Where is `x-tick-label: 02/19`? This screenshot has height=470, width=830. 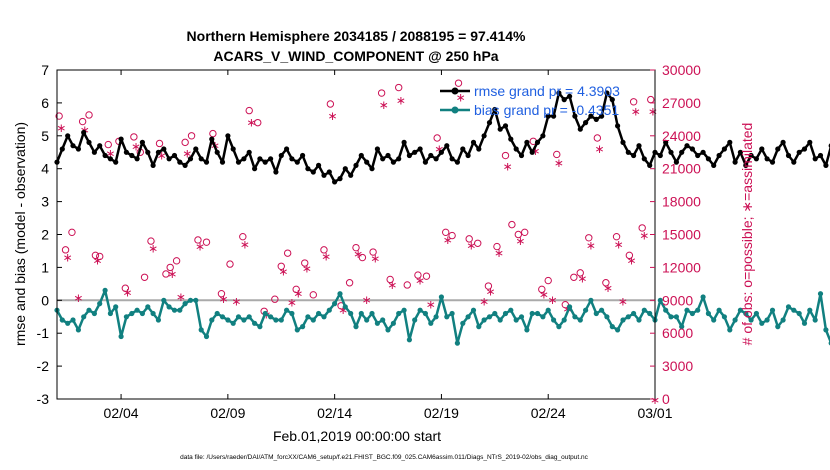 x-tick-label: 02/19 is located at coordinates (441, 413).